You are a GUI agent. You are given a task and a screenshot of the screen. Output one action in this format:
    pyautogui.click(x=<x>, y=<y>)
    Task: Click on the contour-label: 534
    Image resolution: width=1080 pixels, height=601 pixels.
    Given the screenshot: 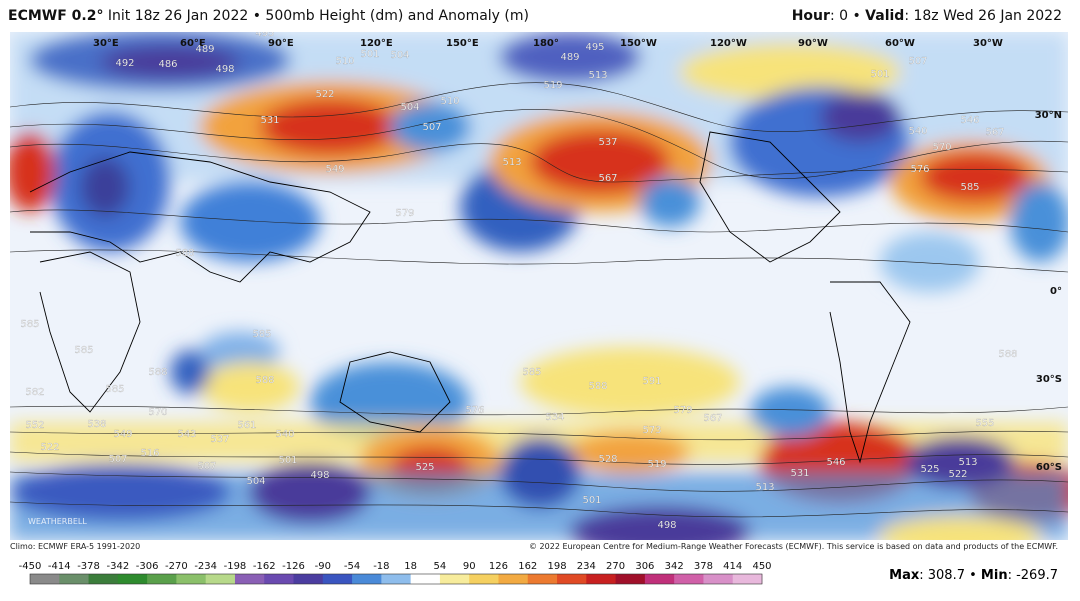 What is the action you would take?
    pyautogui.click(x=554, y=417)
    